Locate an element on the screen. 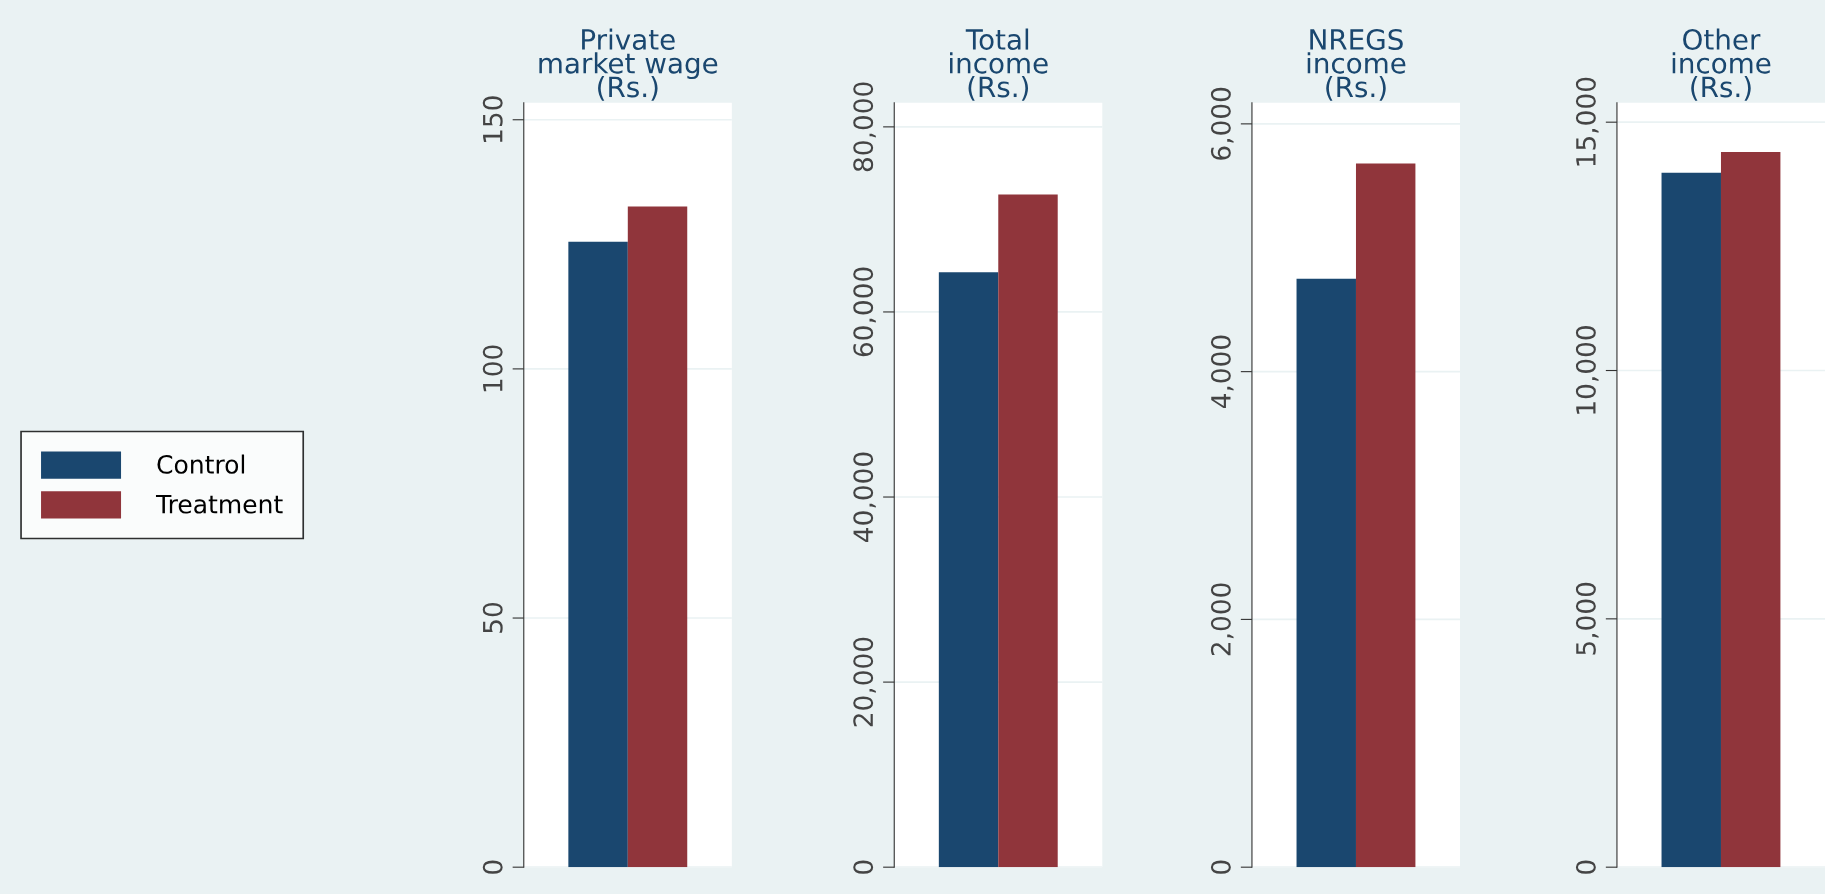 The height and width of the screenshot is (894, 1825). y-tick-label: 50 is located at coordinates (492, 618).